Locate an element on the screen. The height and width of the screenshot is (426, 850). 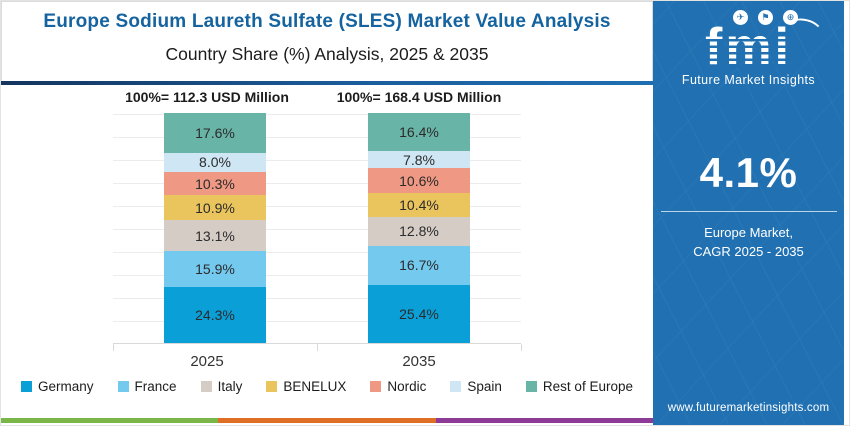
bar-segment-france: 16.7% is located at coordinates (419, 265).